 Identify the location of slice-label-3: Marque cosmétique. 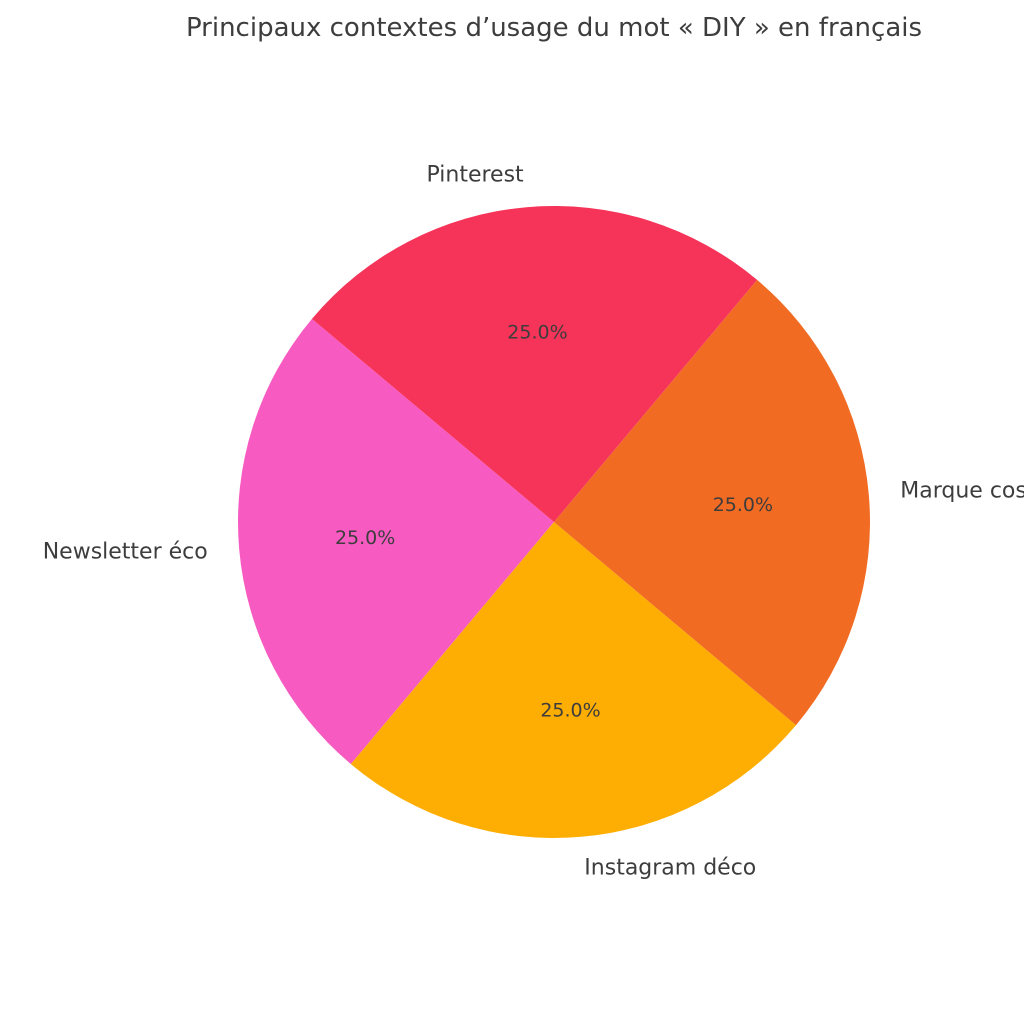
(962, 491).